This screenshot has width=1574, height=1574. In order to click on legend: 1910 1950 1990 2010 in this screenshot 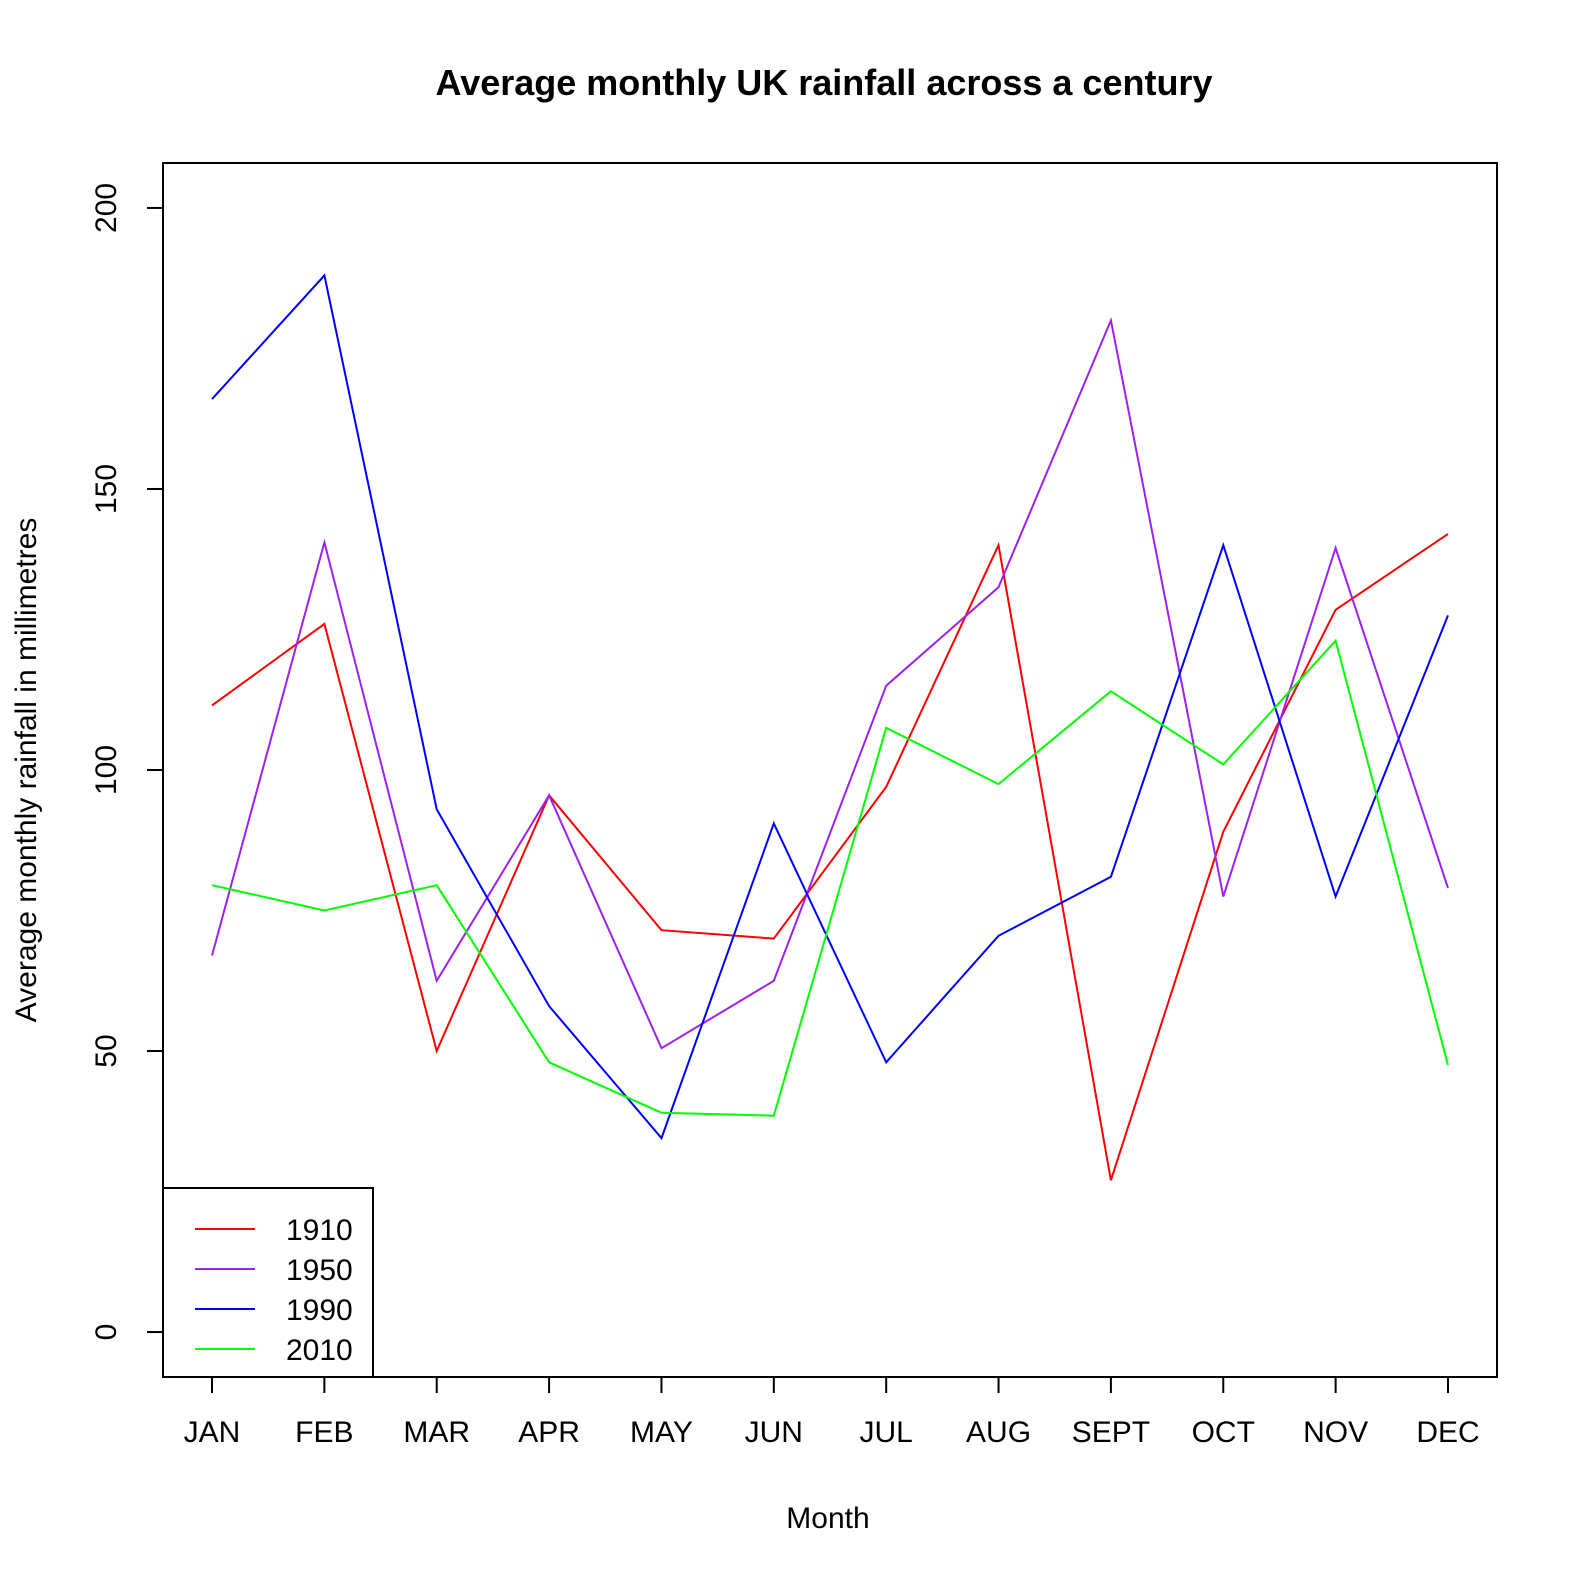, I will do `click(268, 1282)`.